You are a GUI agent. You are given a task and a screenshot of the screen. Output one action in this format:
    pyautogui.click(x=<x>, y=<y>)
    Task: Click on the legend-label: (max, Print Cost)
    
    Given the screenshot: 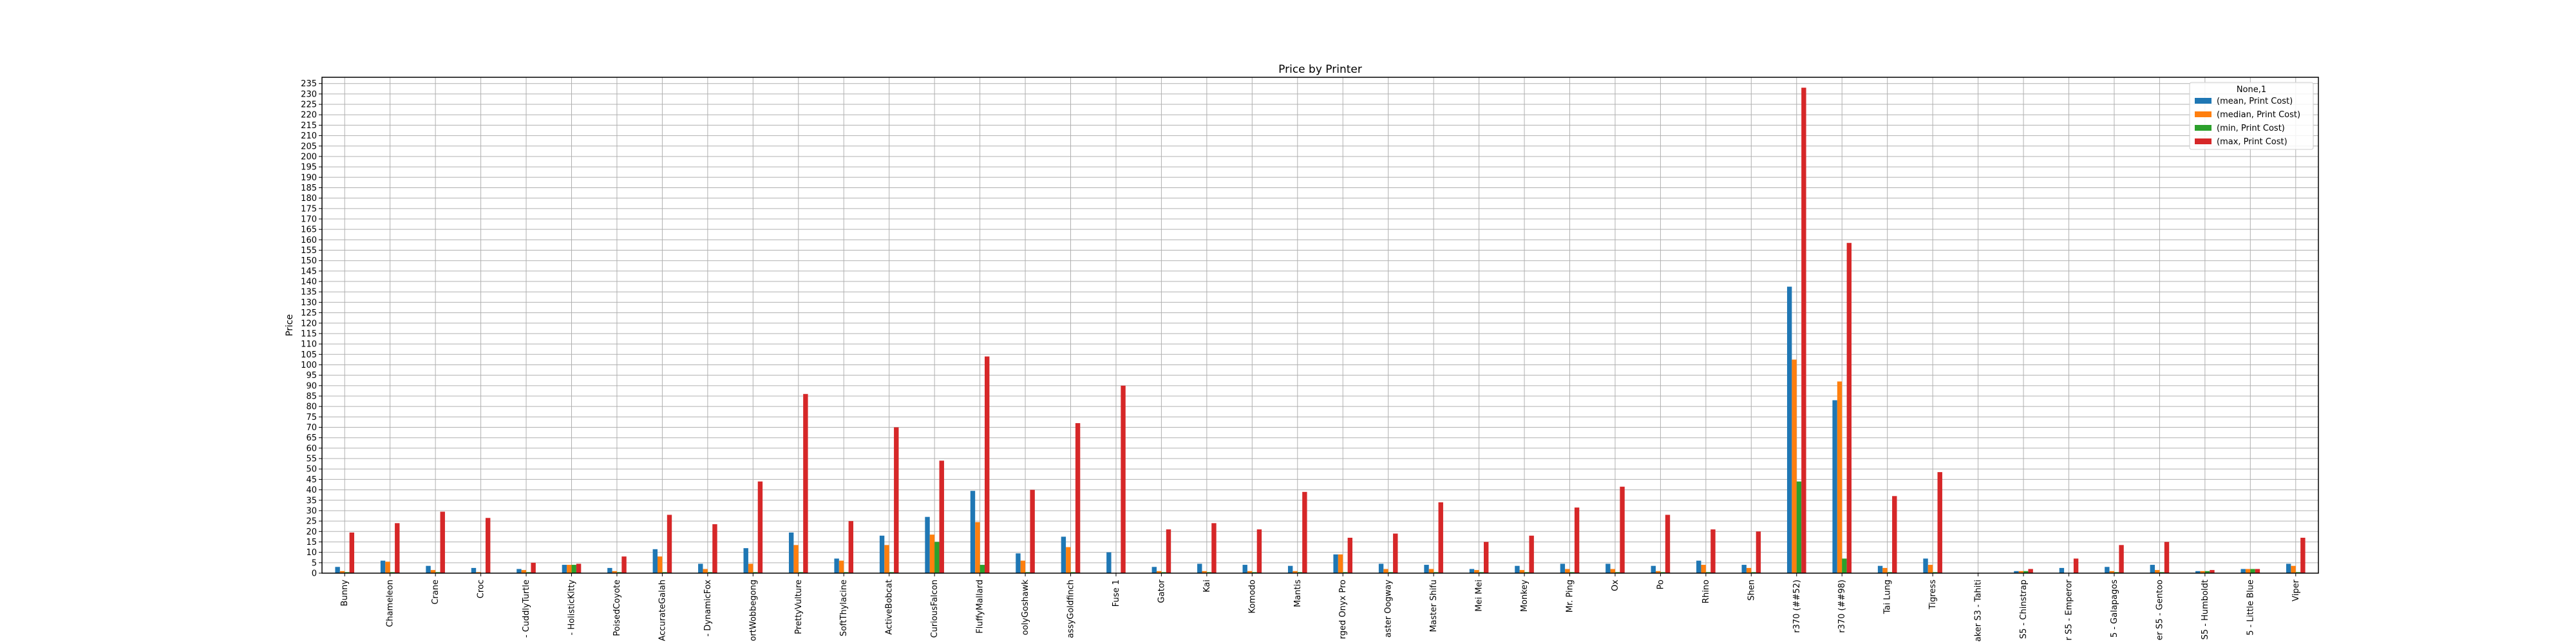 What is the action you would take?
    pyautogui.click(x=2252, y=142)
    